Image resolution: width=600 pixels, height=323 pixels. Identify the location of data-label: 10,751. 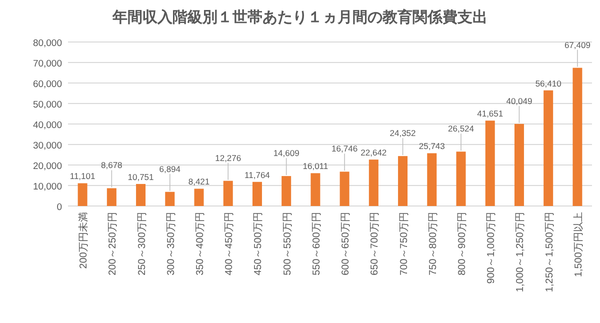
(141, 177).